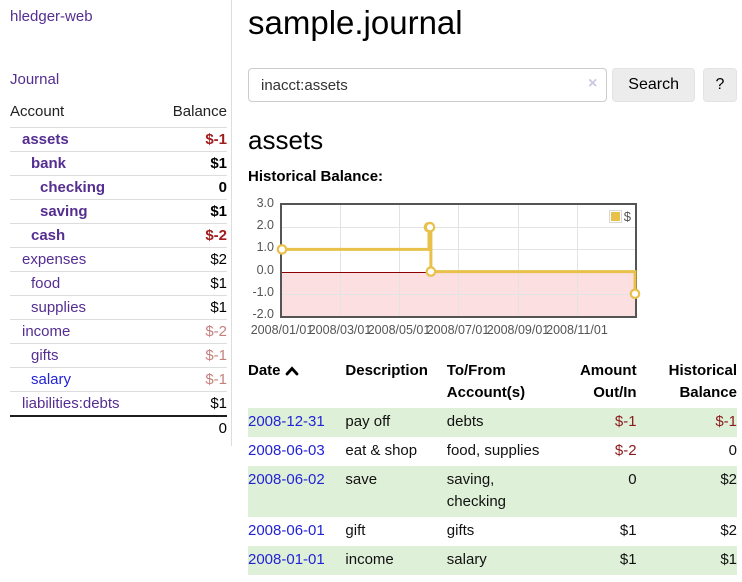 This screenshot has height=582, width=742. Describe the element at coordinates (218, 259) in the screenshot. I see `account-balance: $2` at that location.